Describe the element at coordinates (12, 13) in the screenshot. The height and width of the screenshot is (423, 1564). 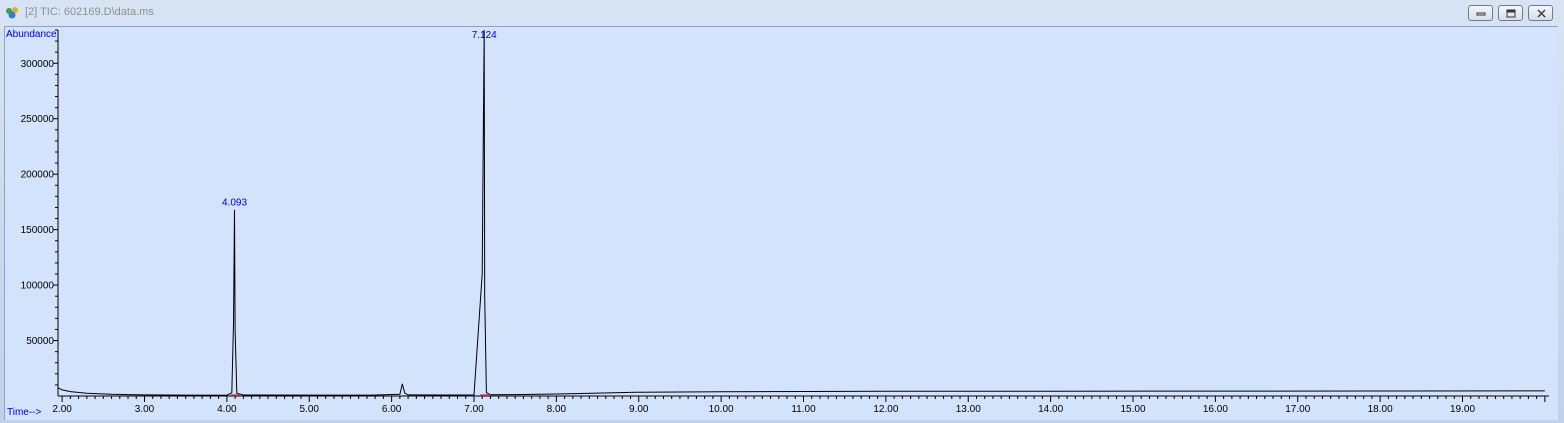
I see `app-icon` at that location.